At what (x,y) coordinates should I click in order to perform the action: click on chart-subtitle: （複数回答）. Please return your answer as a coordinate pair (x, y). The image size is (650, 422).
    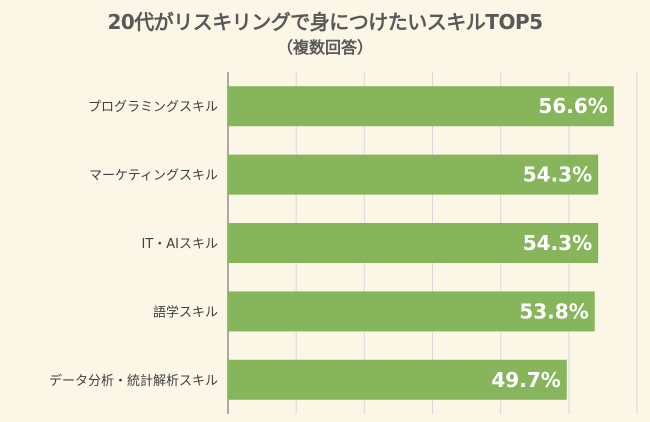
    Looking at the image, I should click on (324, 47).